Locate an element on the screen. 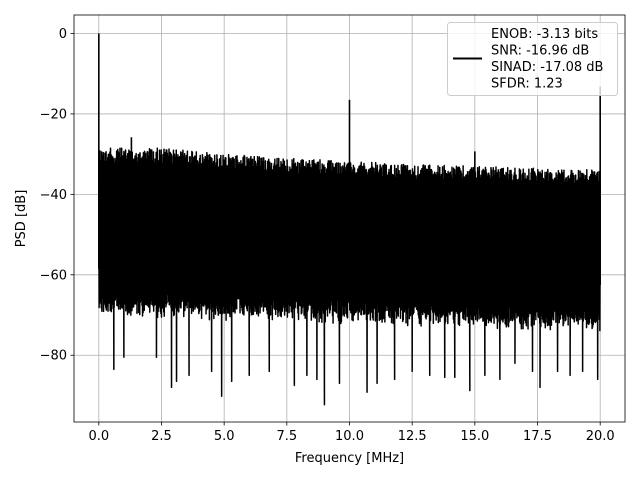 The height and width of the screenshot is (480, 640). legend-box is located at coordinates (532, 59).